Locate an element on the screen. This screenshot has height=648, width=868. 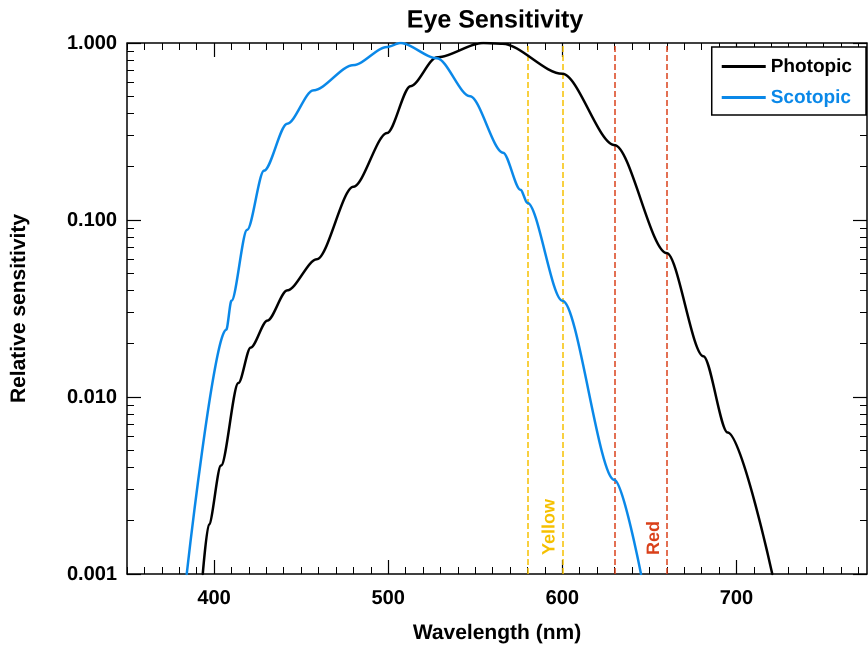
chart-title: Eye Sensitivity is located at coordinates (495, 20).